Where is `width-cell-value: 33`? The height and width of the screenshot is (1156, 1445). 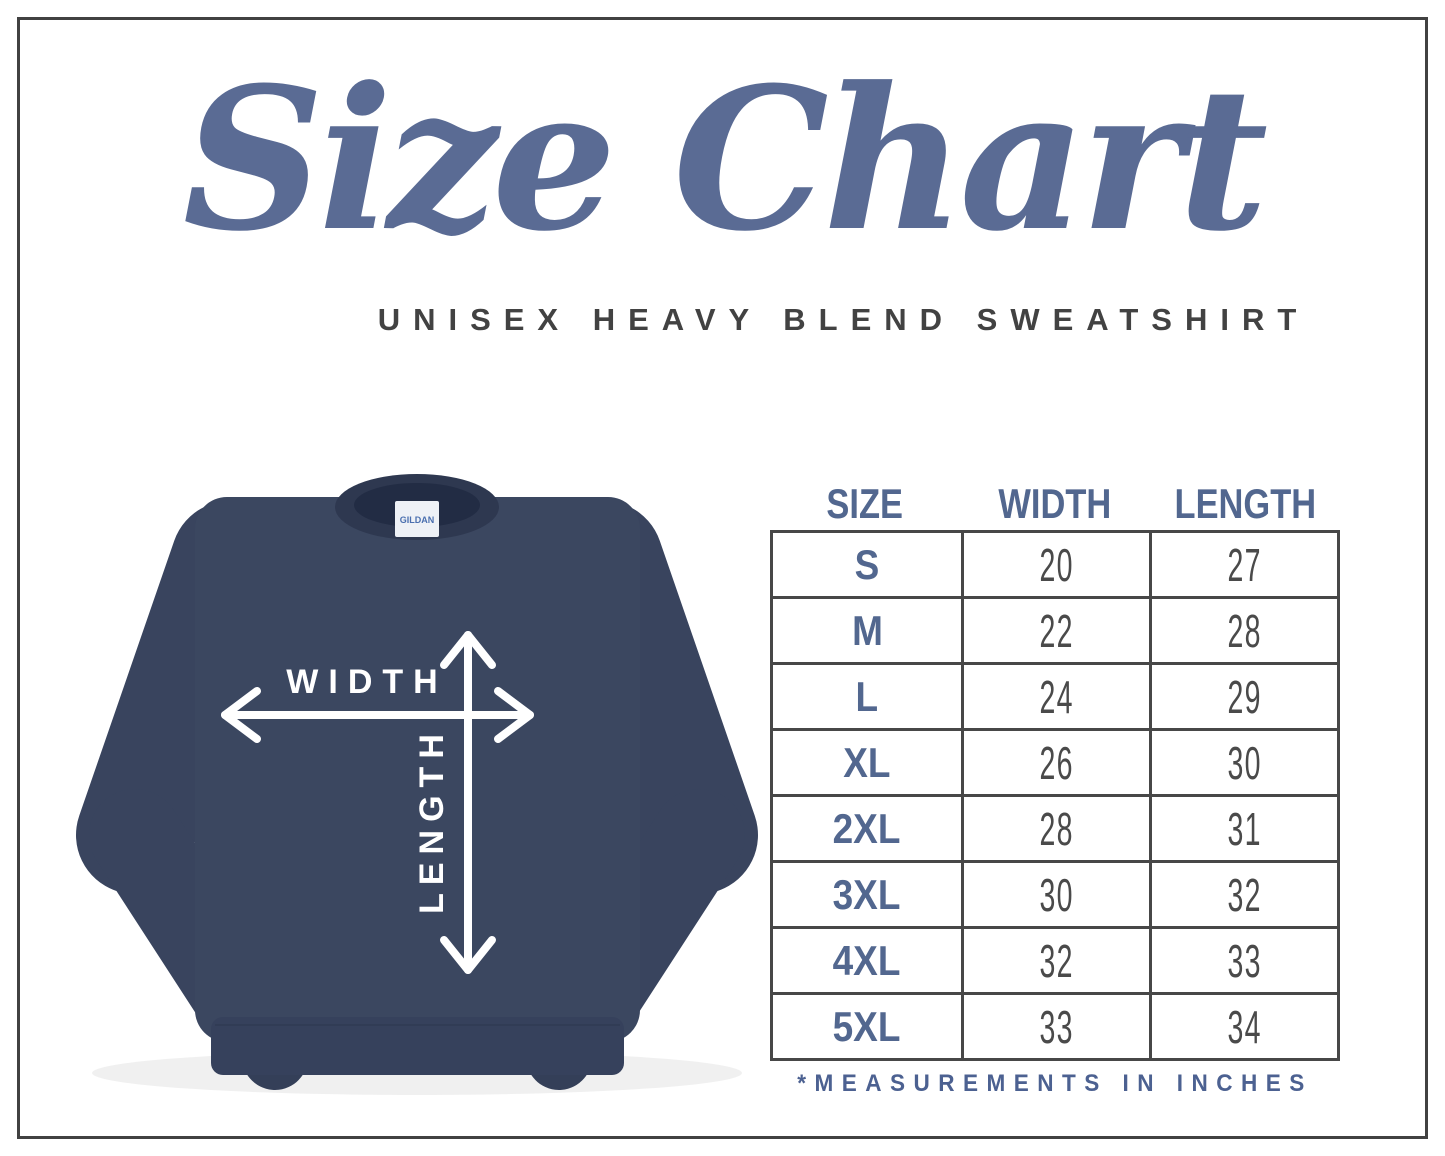
width-cell-value: 33 is located at coordinates (1056, 1026).